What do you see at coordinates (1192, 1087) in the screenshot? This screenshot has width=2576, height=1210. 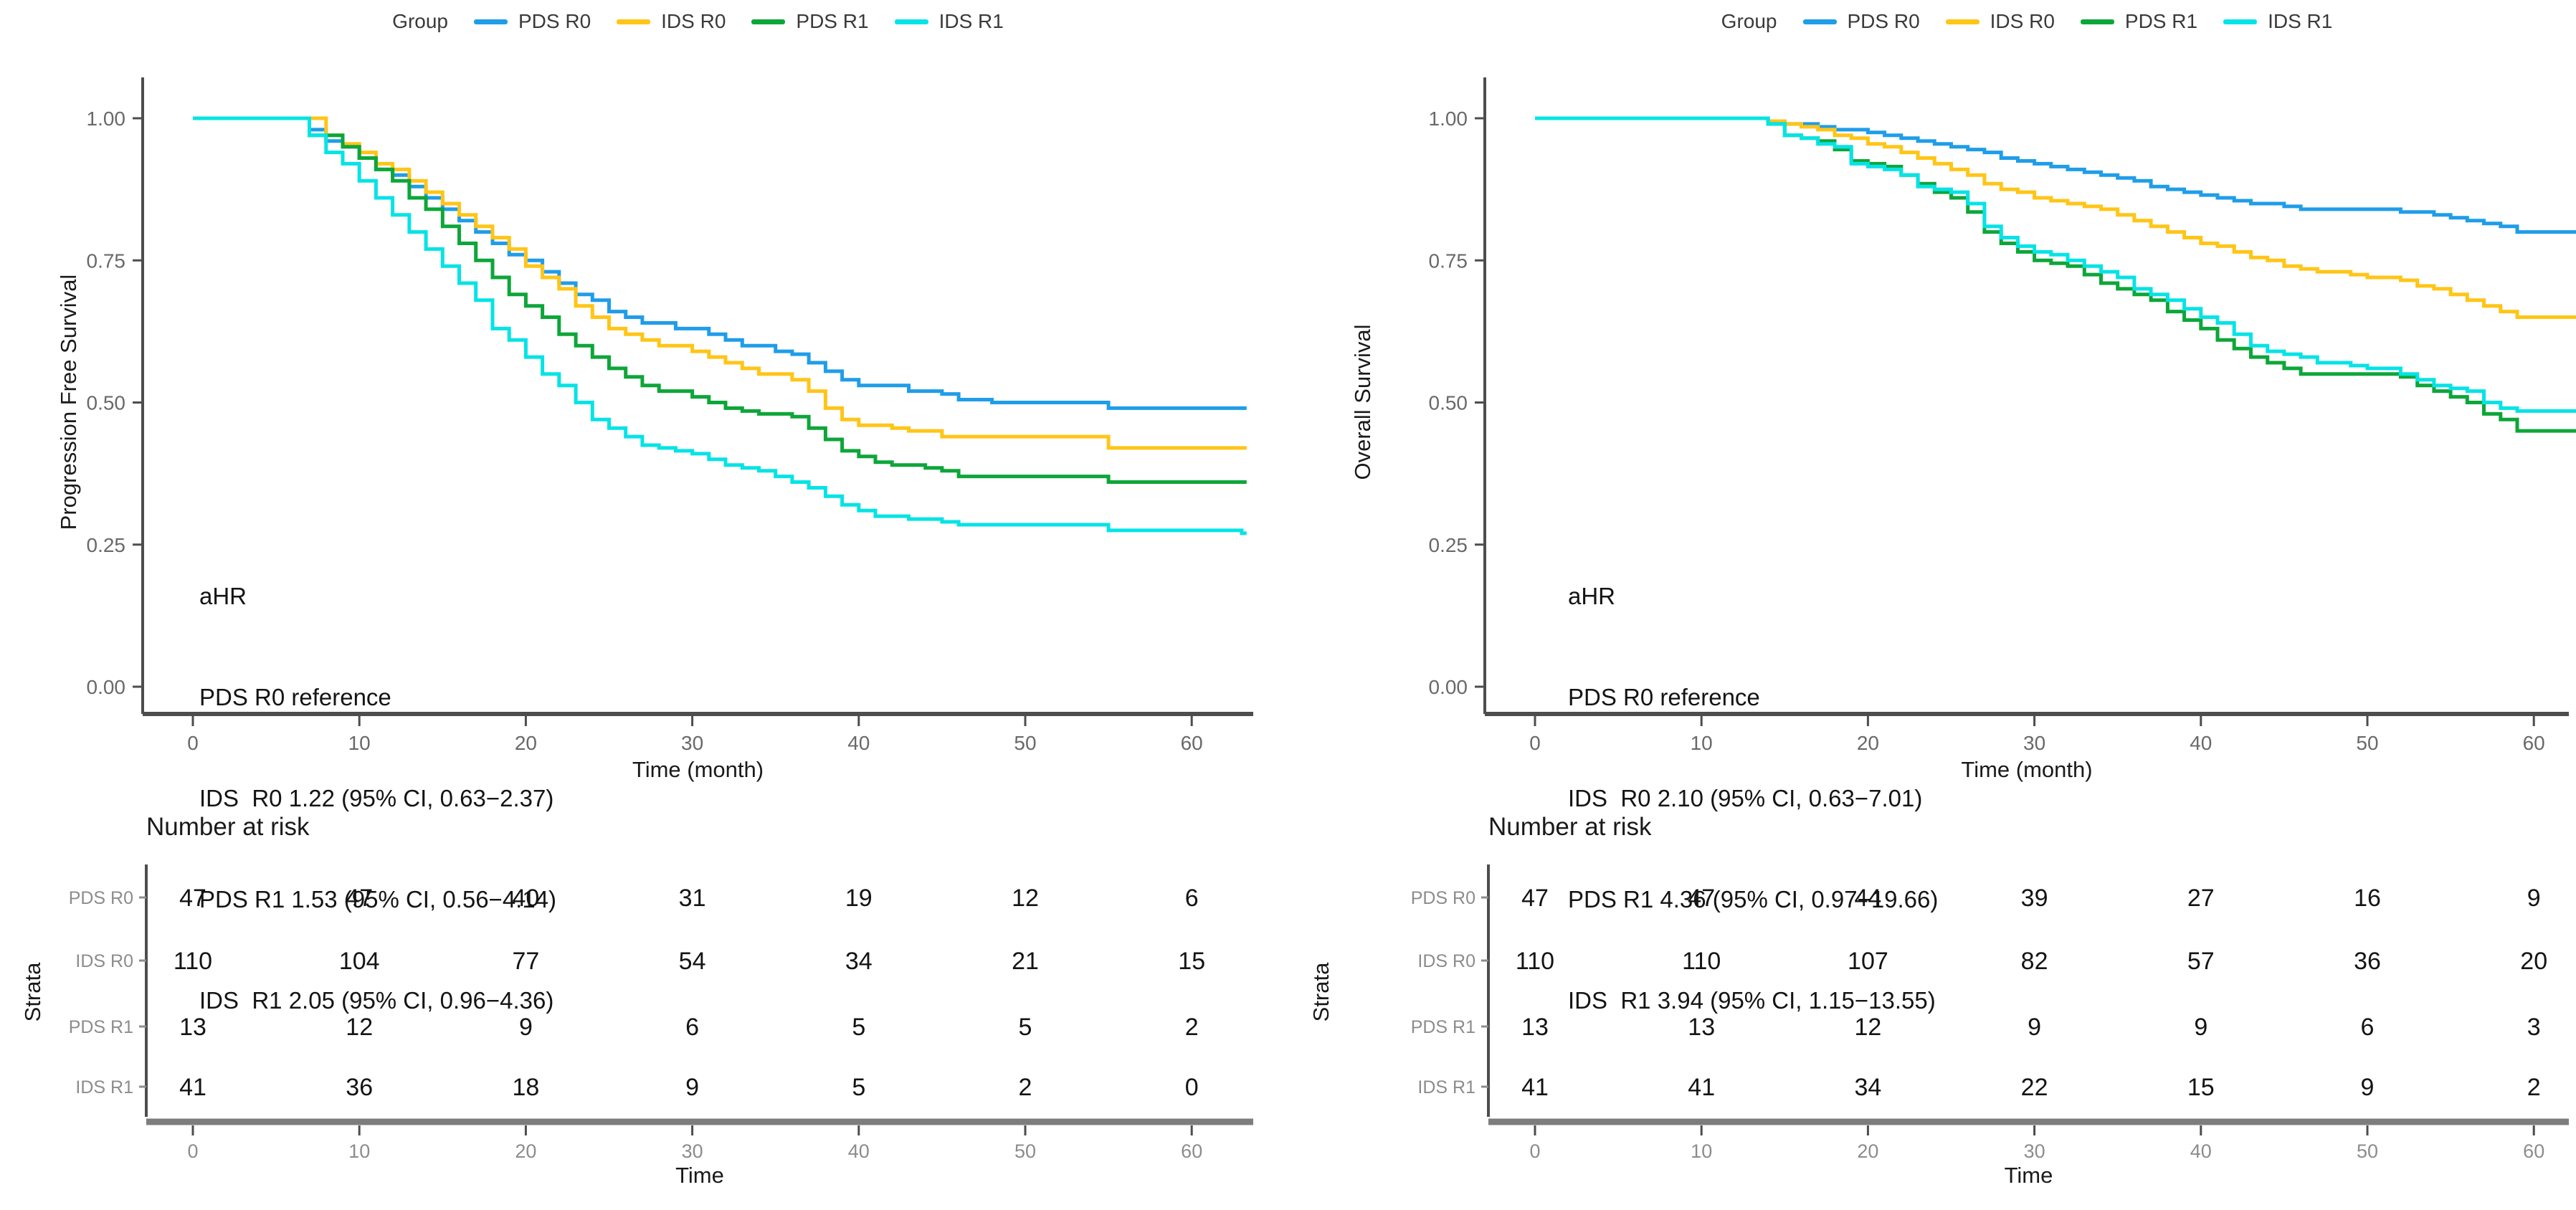 I see `risk-count: 0` at bounding box center [1192, 1087].